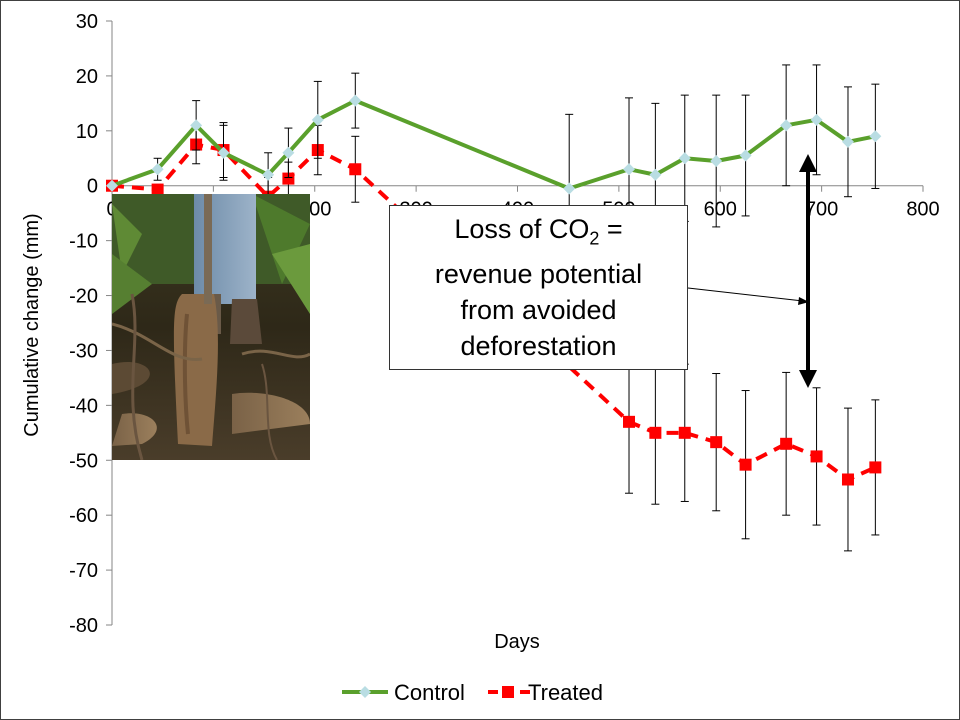  I want to click on y-tick-label: -10, so click(83, 242).